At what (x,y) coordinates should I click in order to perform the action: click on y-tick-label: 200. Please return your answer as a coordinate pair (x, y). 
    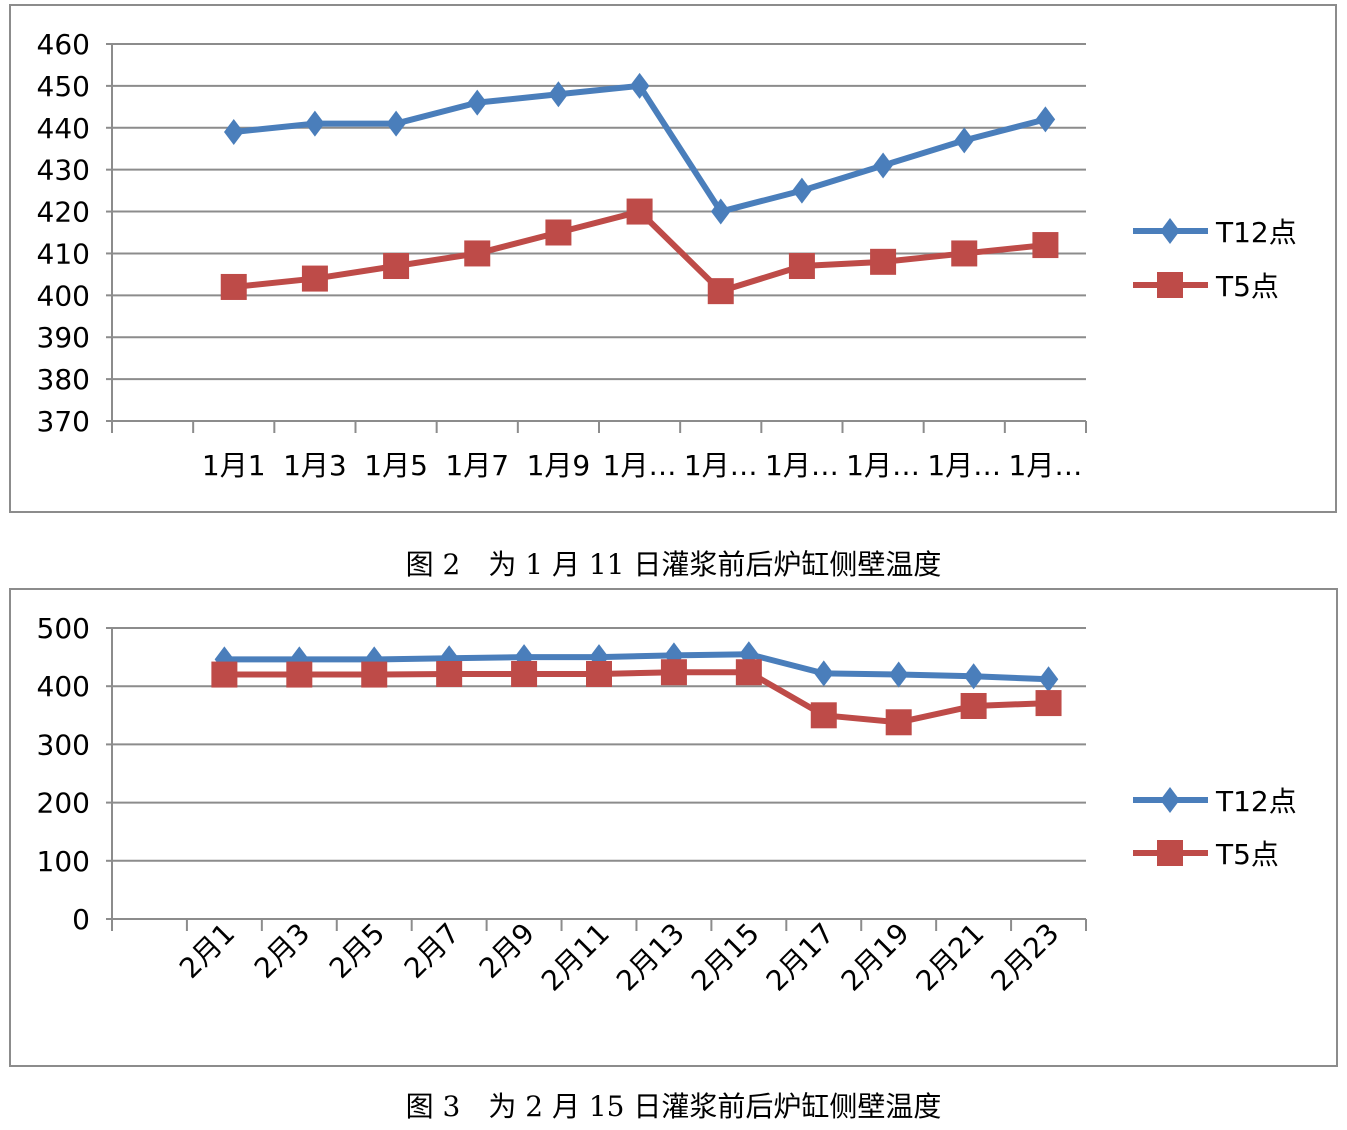
    Looking at the image, I should click on (63, 803).